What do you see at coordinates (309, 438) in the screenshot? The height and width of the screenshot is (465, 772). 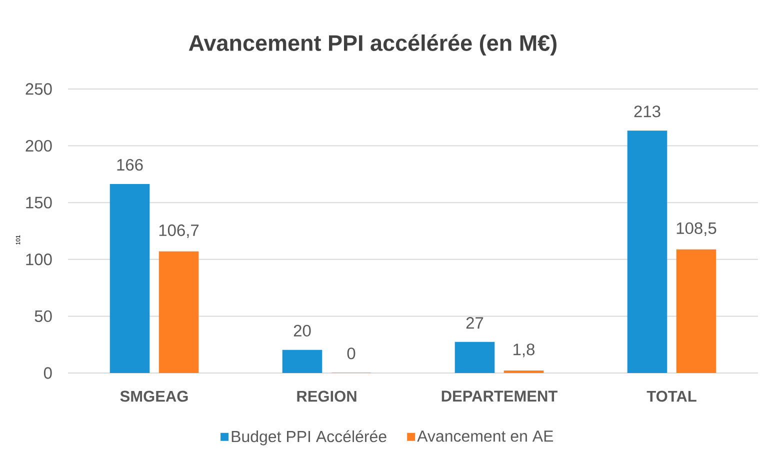 I see `legend-label: Budget PPI Accélérée` at bounding box center [309, 438].